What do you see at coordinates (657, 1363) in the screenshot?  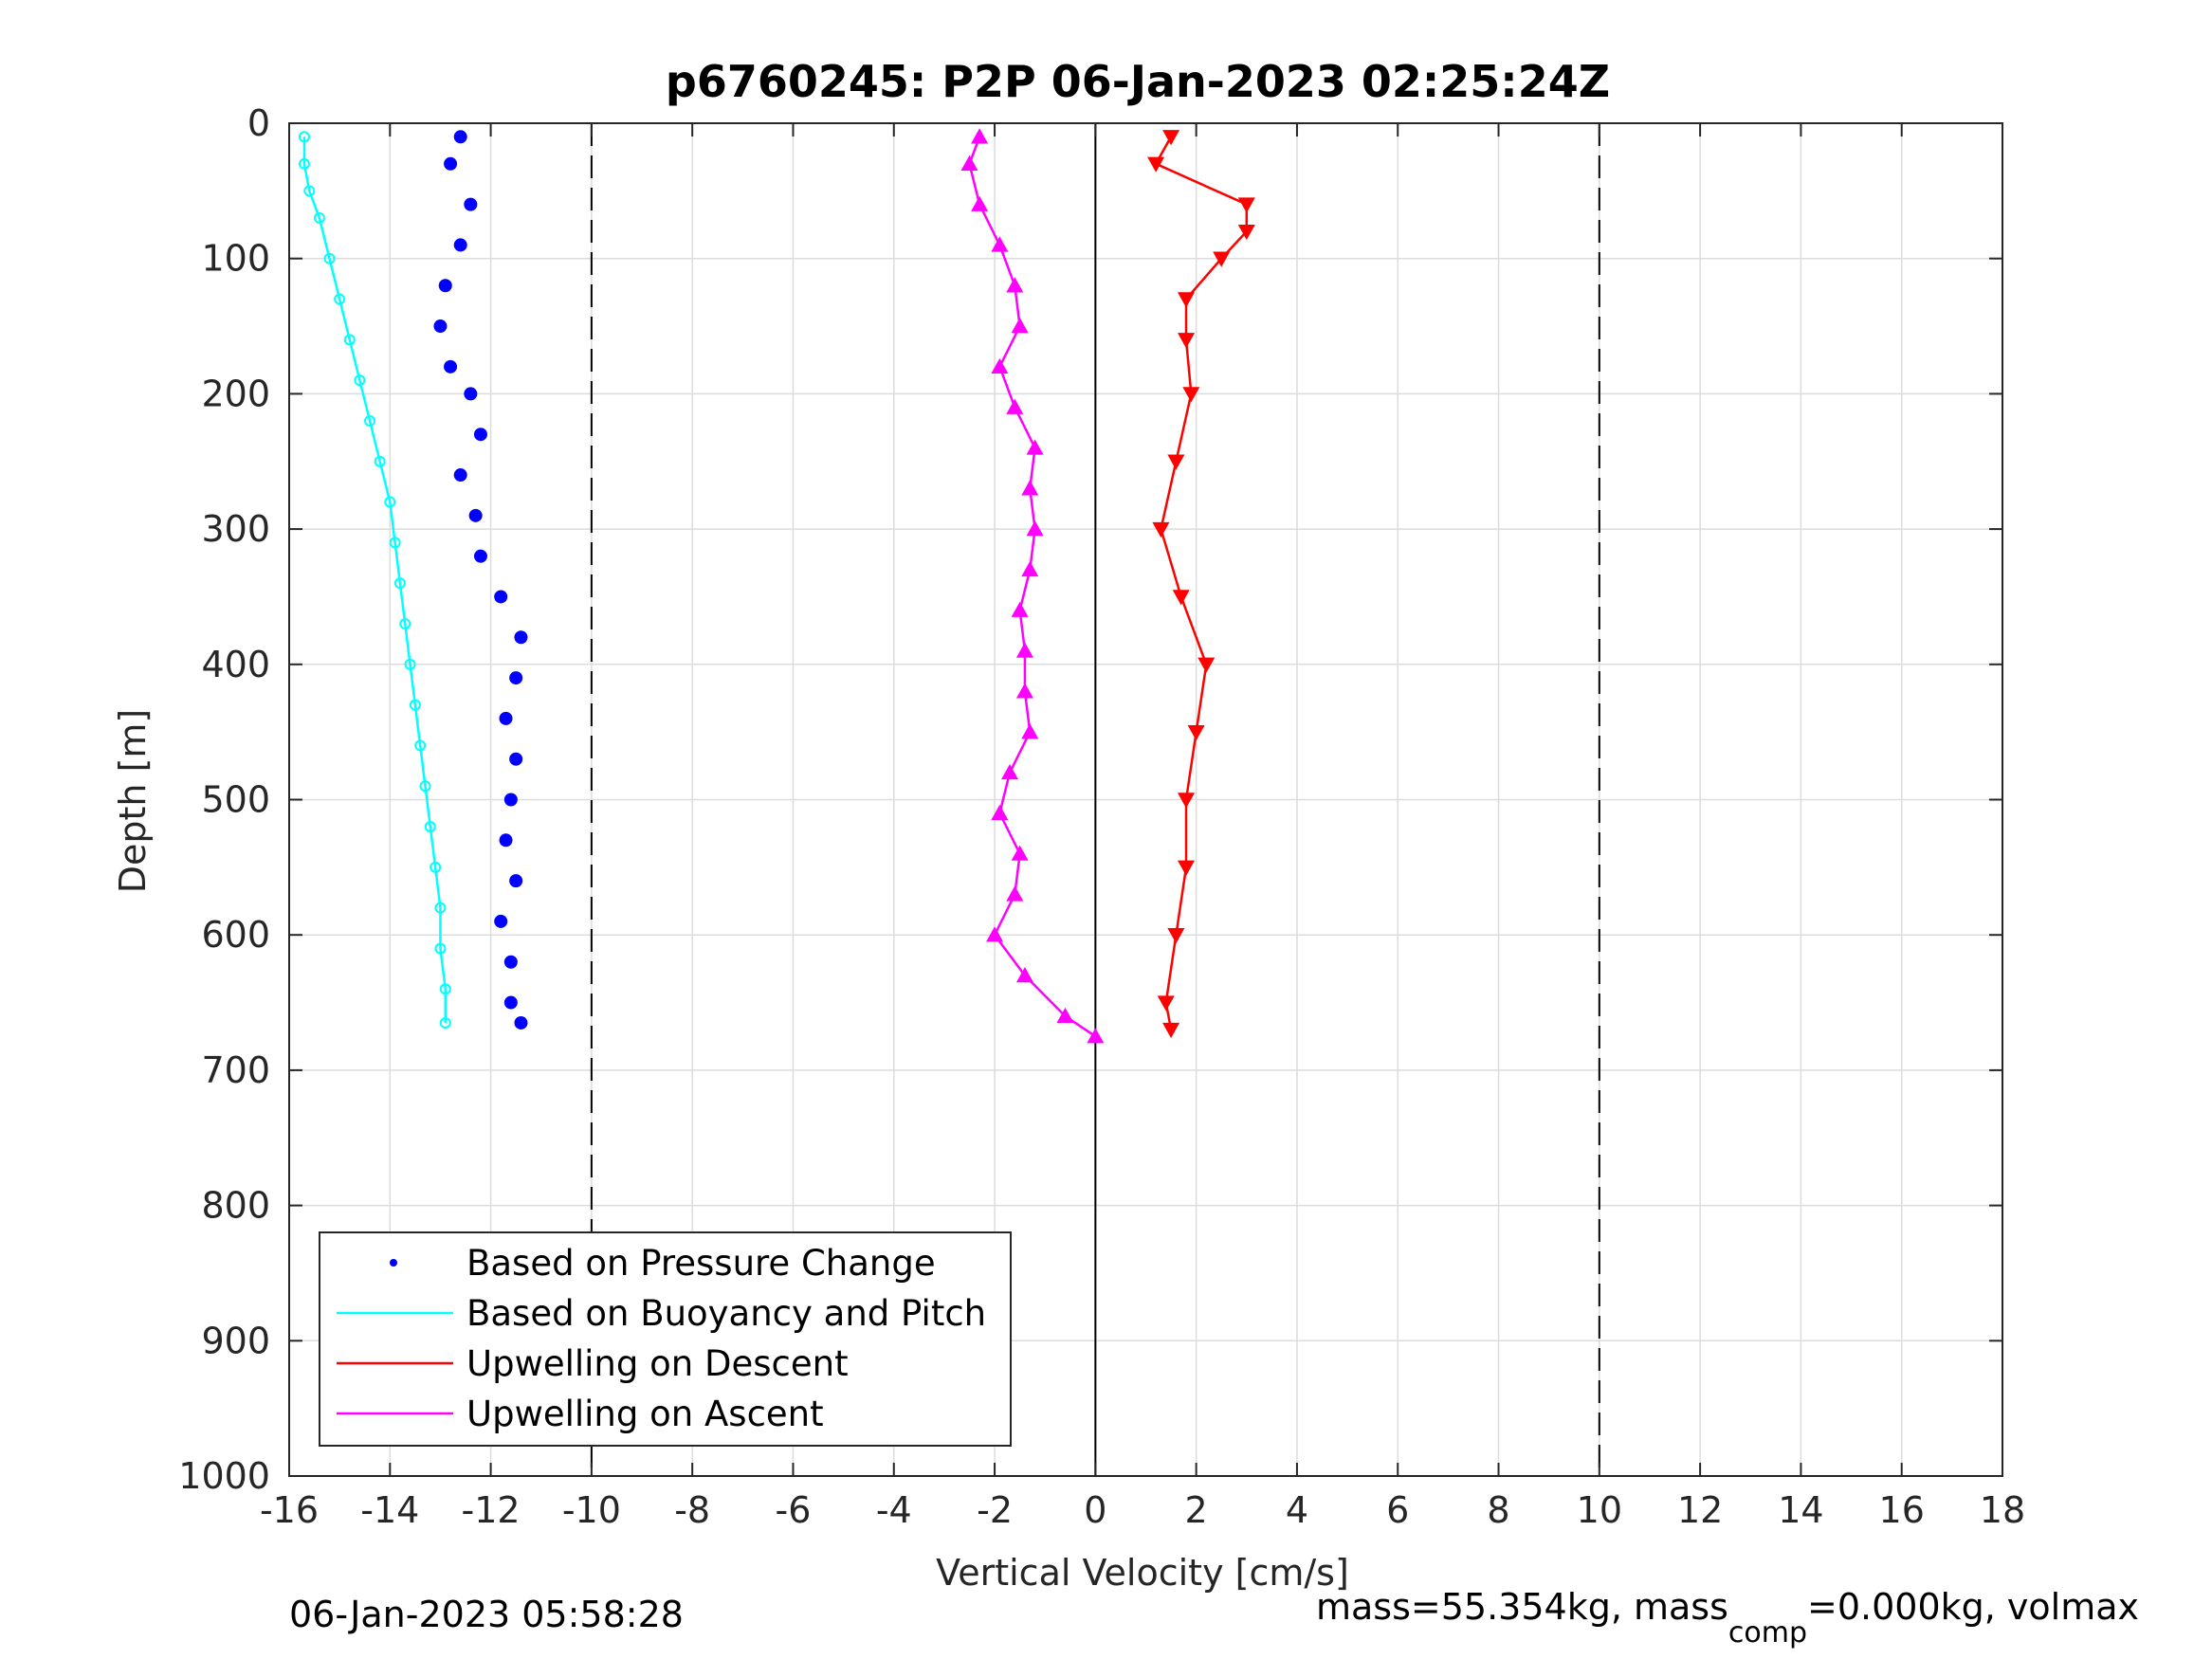 I see `legend-label-2: Upwelling on Descent` at bounding box center [657, 1363].